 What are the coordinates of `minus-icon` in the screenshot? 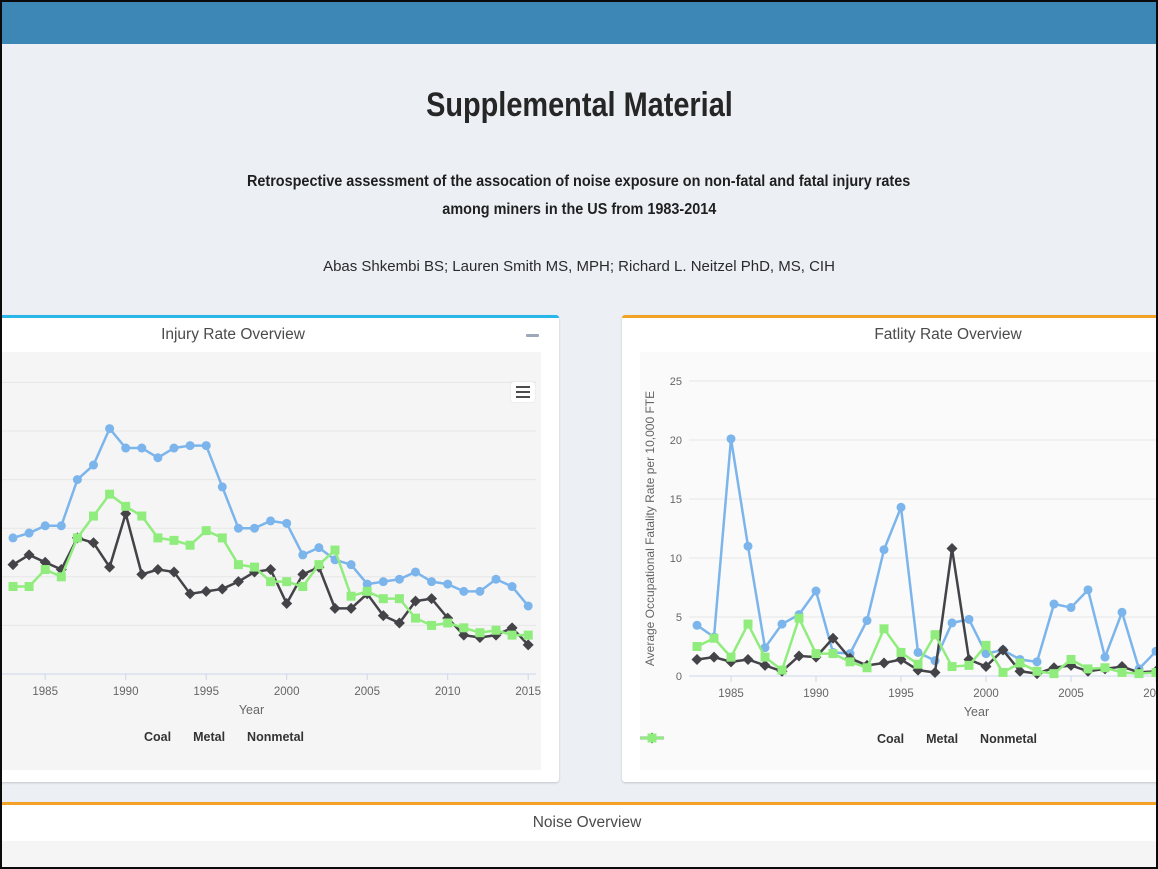 It's located at (532, 335).